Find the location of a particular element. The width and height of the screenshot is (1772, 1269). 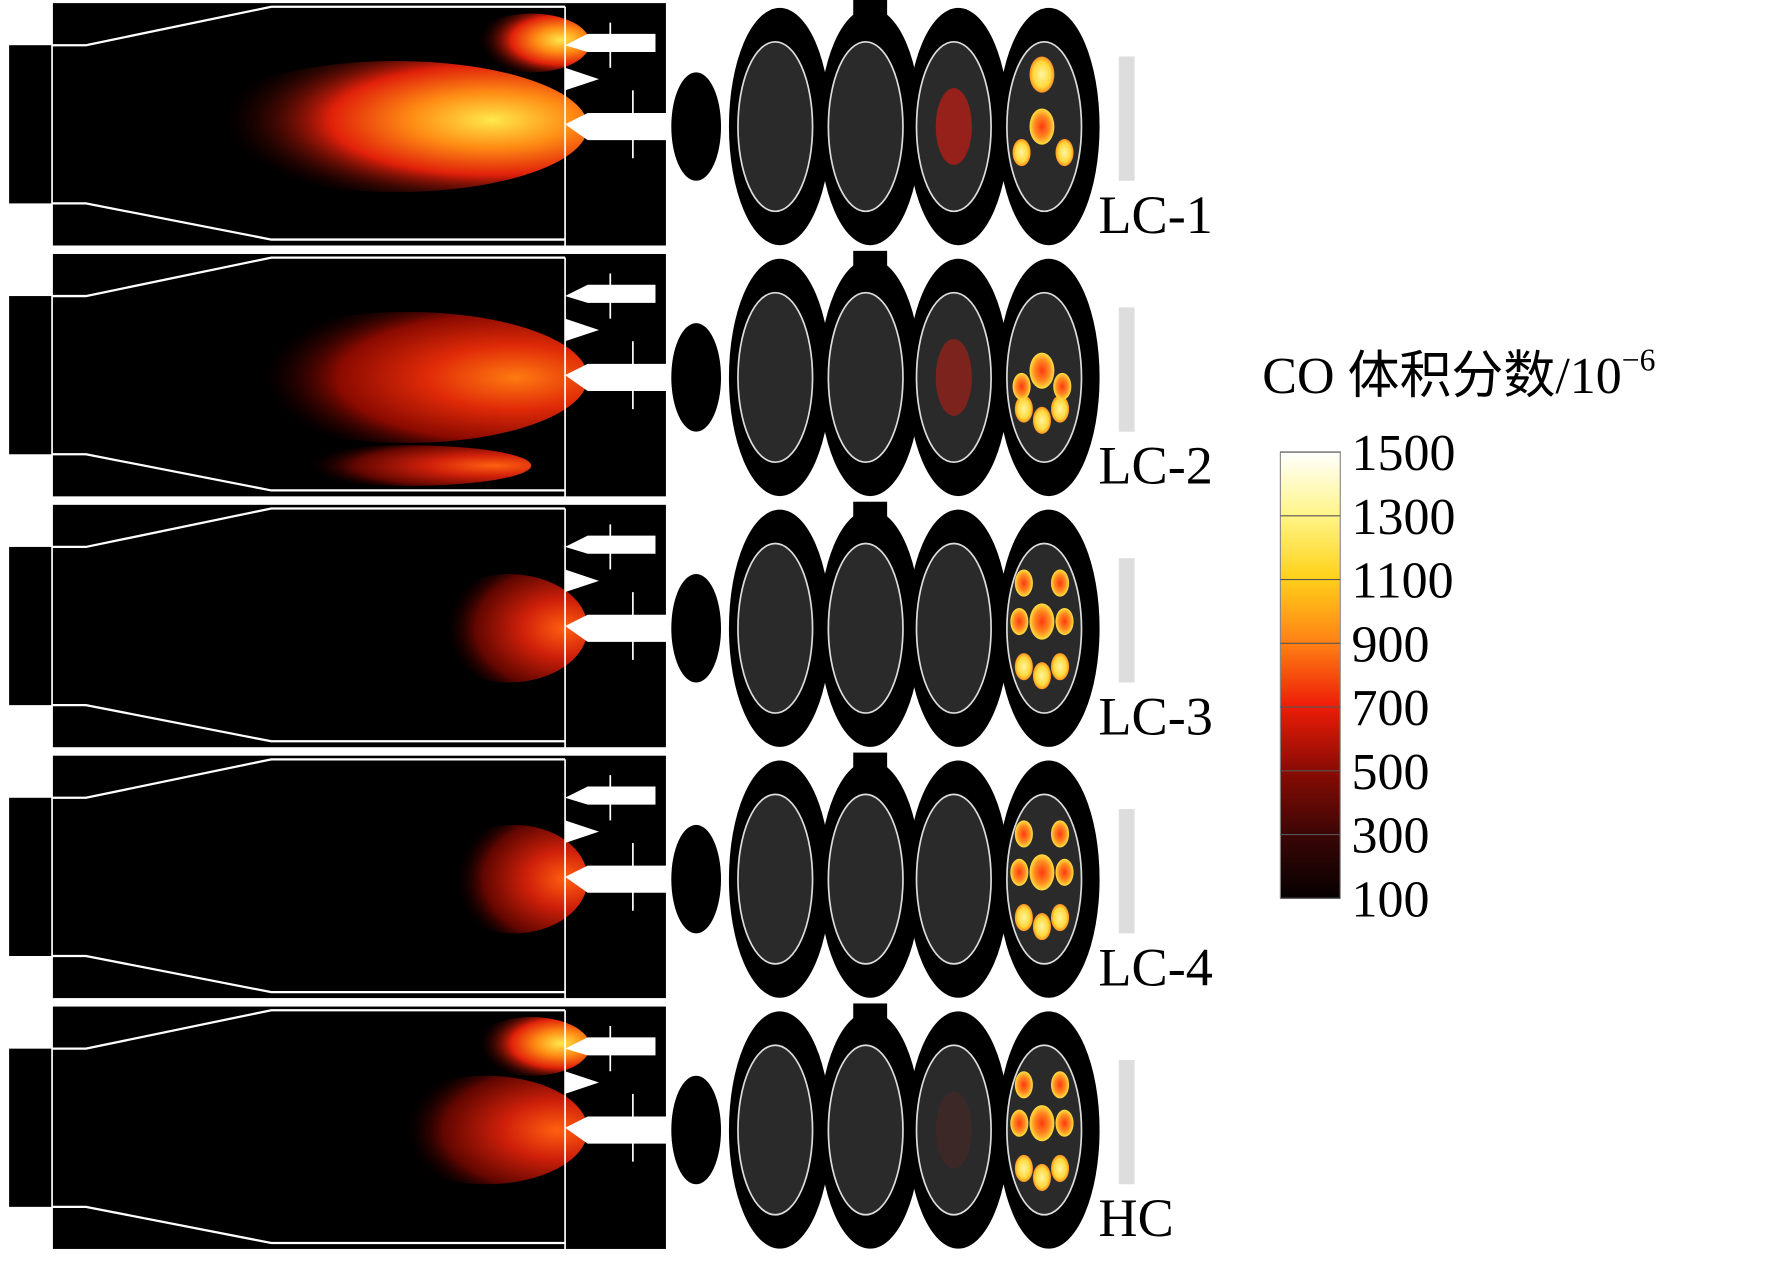

colorbar-tick-label: 1100 is located at coordinates (1403, 581).